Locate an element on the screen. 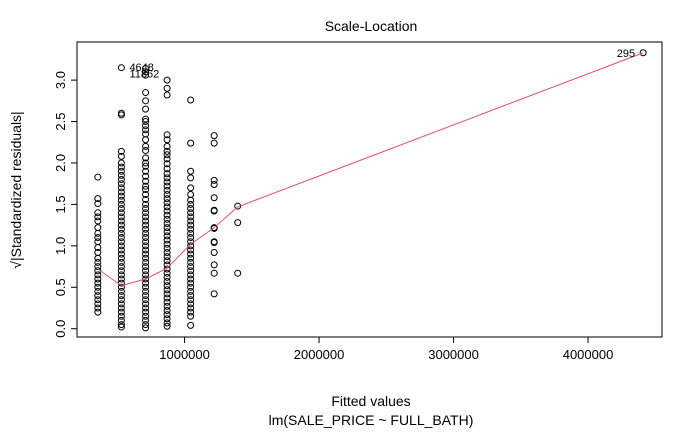 This screenshot has height=432, width=700. observation-label: 295 is located at coordinates (626, 54).